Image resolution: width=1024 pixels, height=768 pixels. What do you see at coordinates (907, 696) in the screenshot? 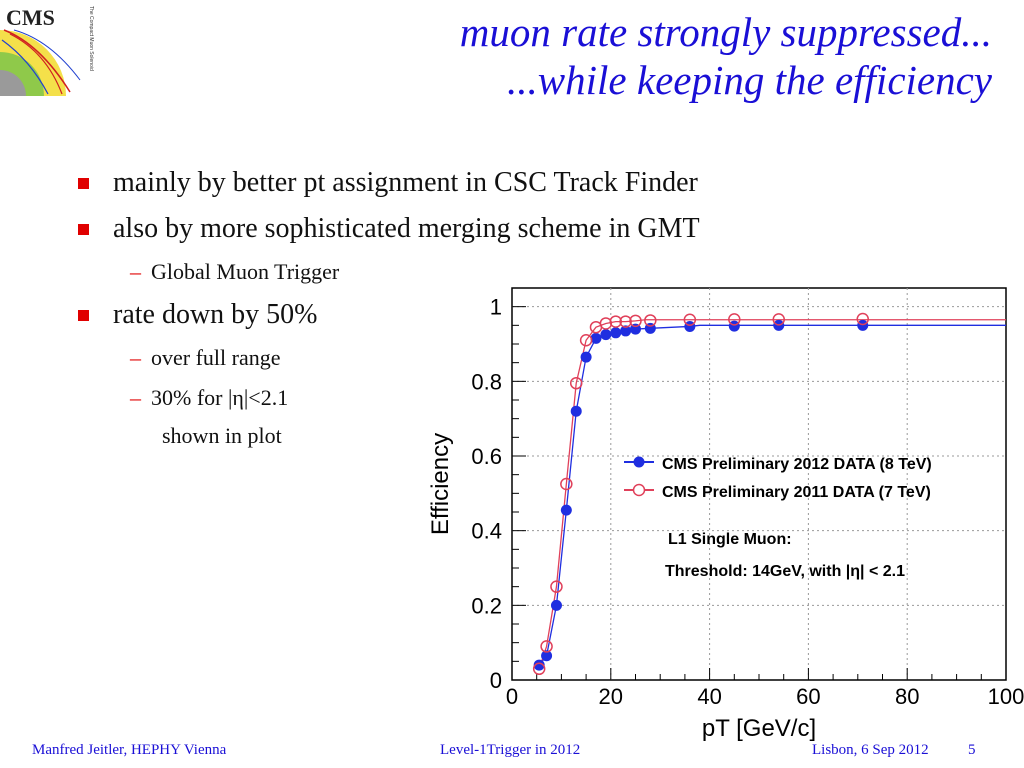
I see `x-tick-label: 80` at bounding box center [907, 696].